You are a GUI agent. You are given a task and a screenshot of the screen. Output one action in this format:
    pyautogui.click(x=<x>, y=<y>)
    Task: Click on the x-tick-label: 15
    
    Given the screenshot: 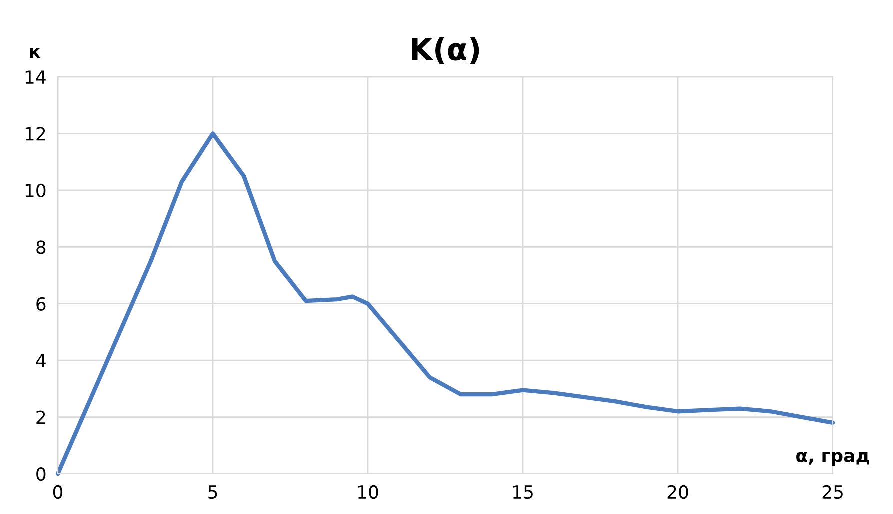 What is the action you would take?
    pyautogui.click(x=523, y=493)
    